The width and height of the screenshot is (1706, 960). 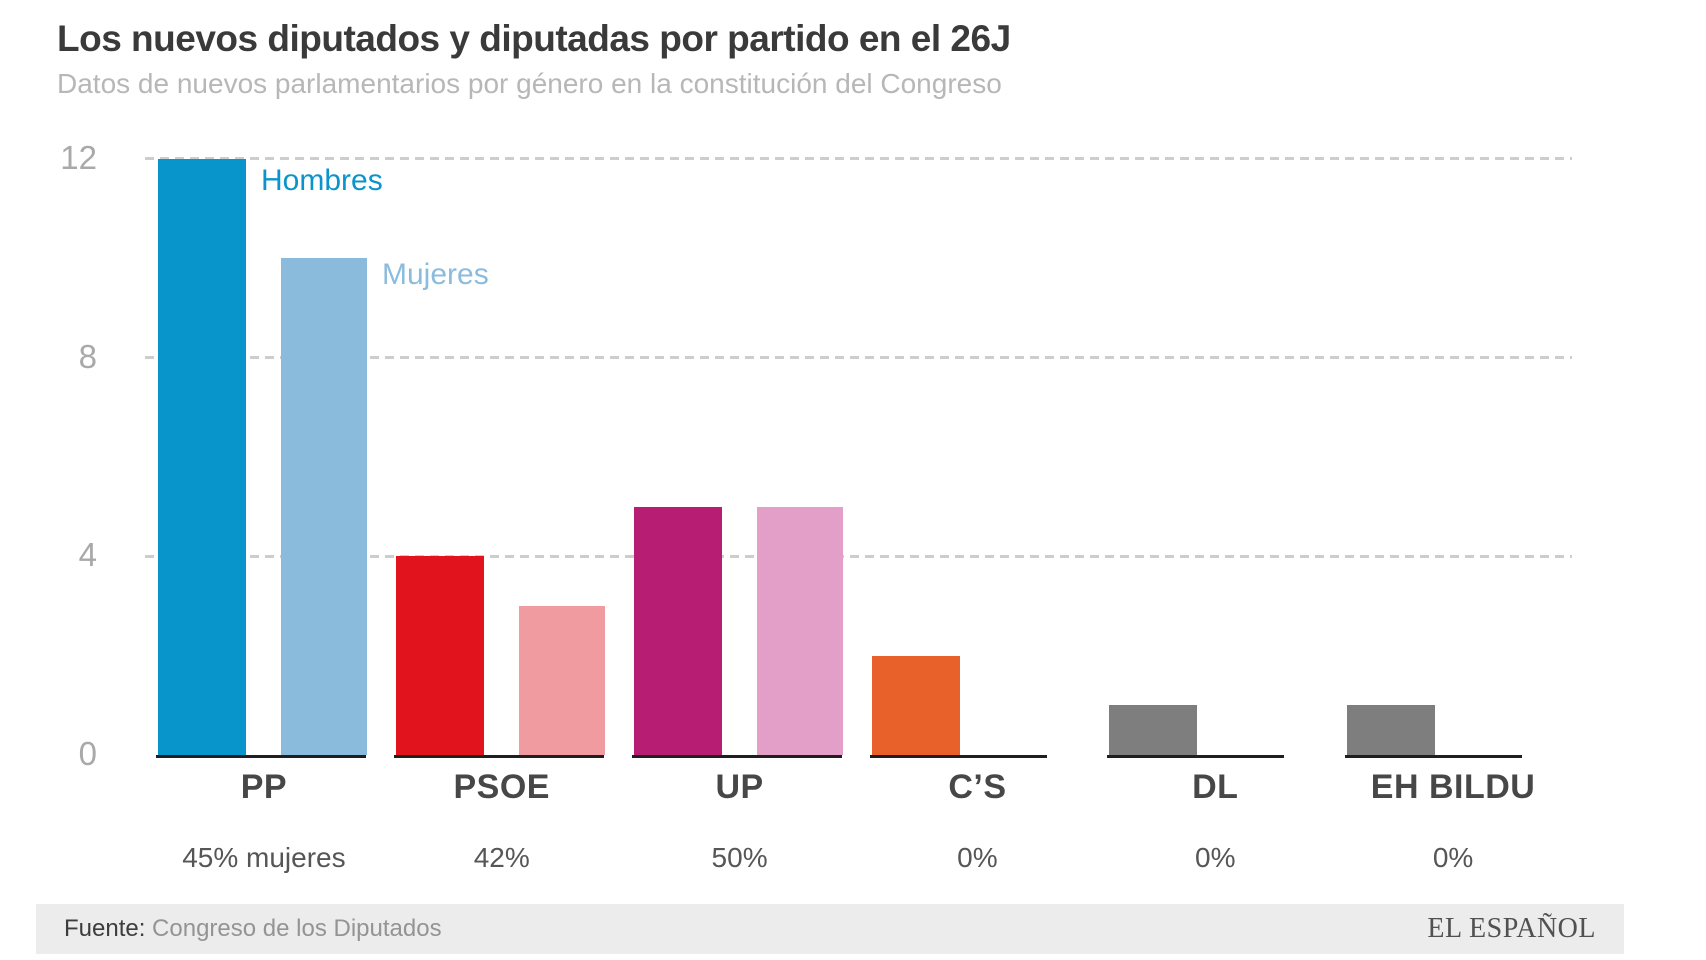 I want to click on x-axis-baseline-C’S, so click(x=958, y=756).